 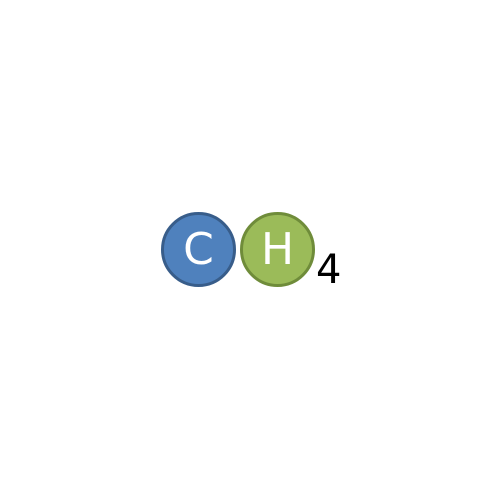 I want to click on hydrogen-atom-circle: H, so click(x=277, y=249).